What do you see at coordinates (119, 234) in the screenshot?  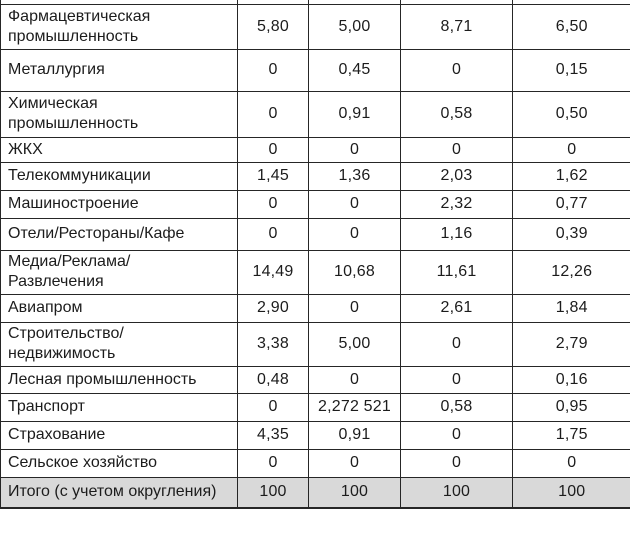 I see `industry-label: Отели/Рестораны/Кафе` at bounding box center [119, 234].